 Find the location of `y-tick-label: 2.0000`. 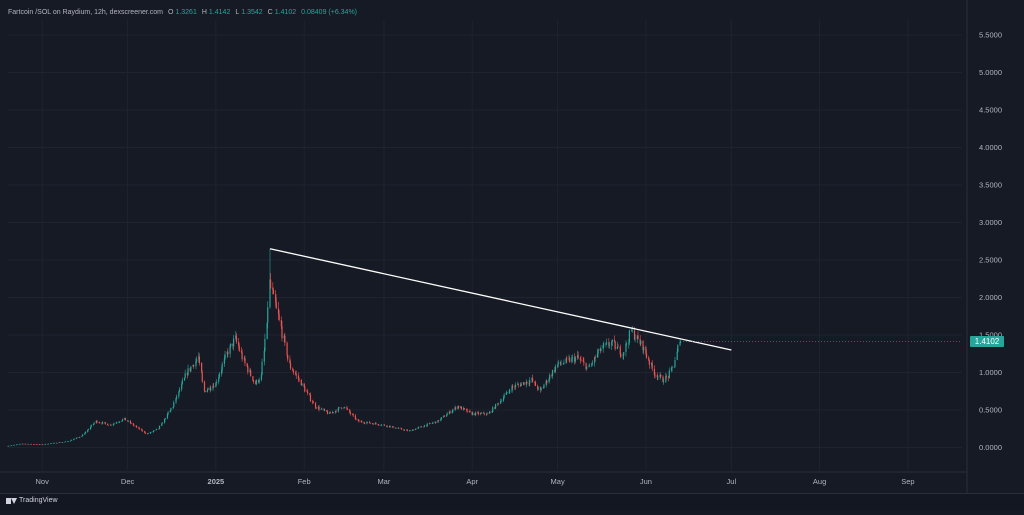

y-tick-label: 2.0000 is located at coordinates (990, 297).